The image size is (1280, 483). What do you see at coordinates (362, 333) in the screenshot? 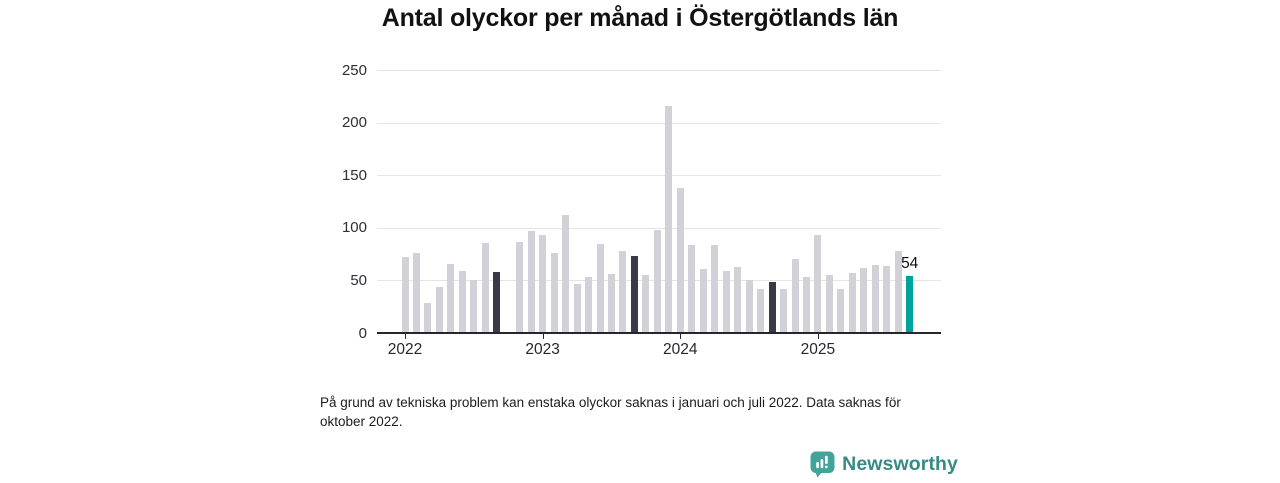
I see `y-axis-label: 0` at bounding box center [362, 333].